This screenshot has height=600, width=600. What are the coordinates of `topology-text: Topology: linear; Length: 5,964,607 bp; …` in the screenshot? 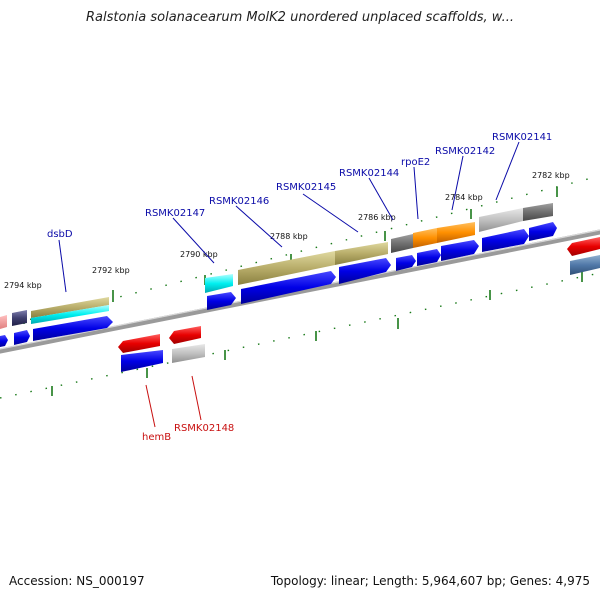 It's located at (430, 581).